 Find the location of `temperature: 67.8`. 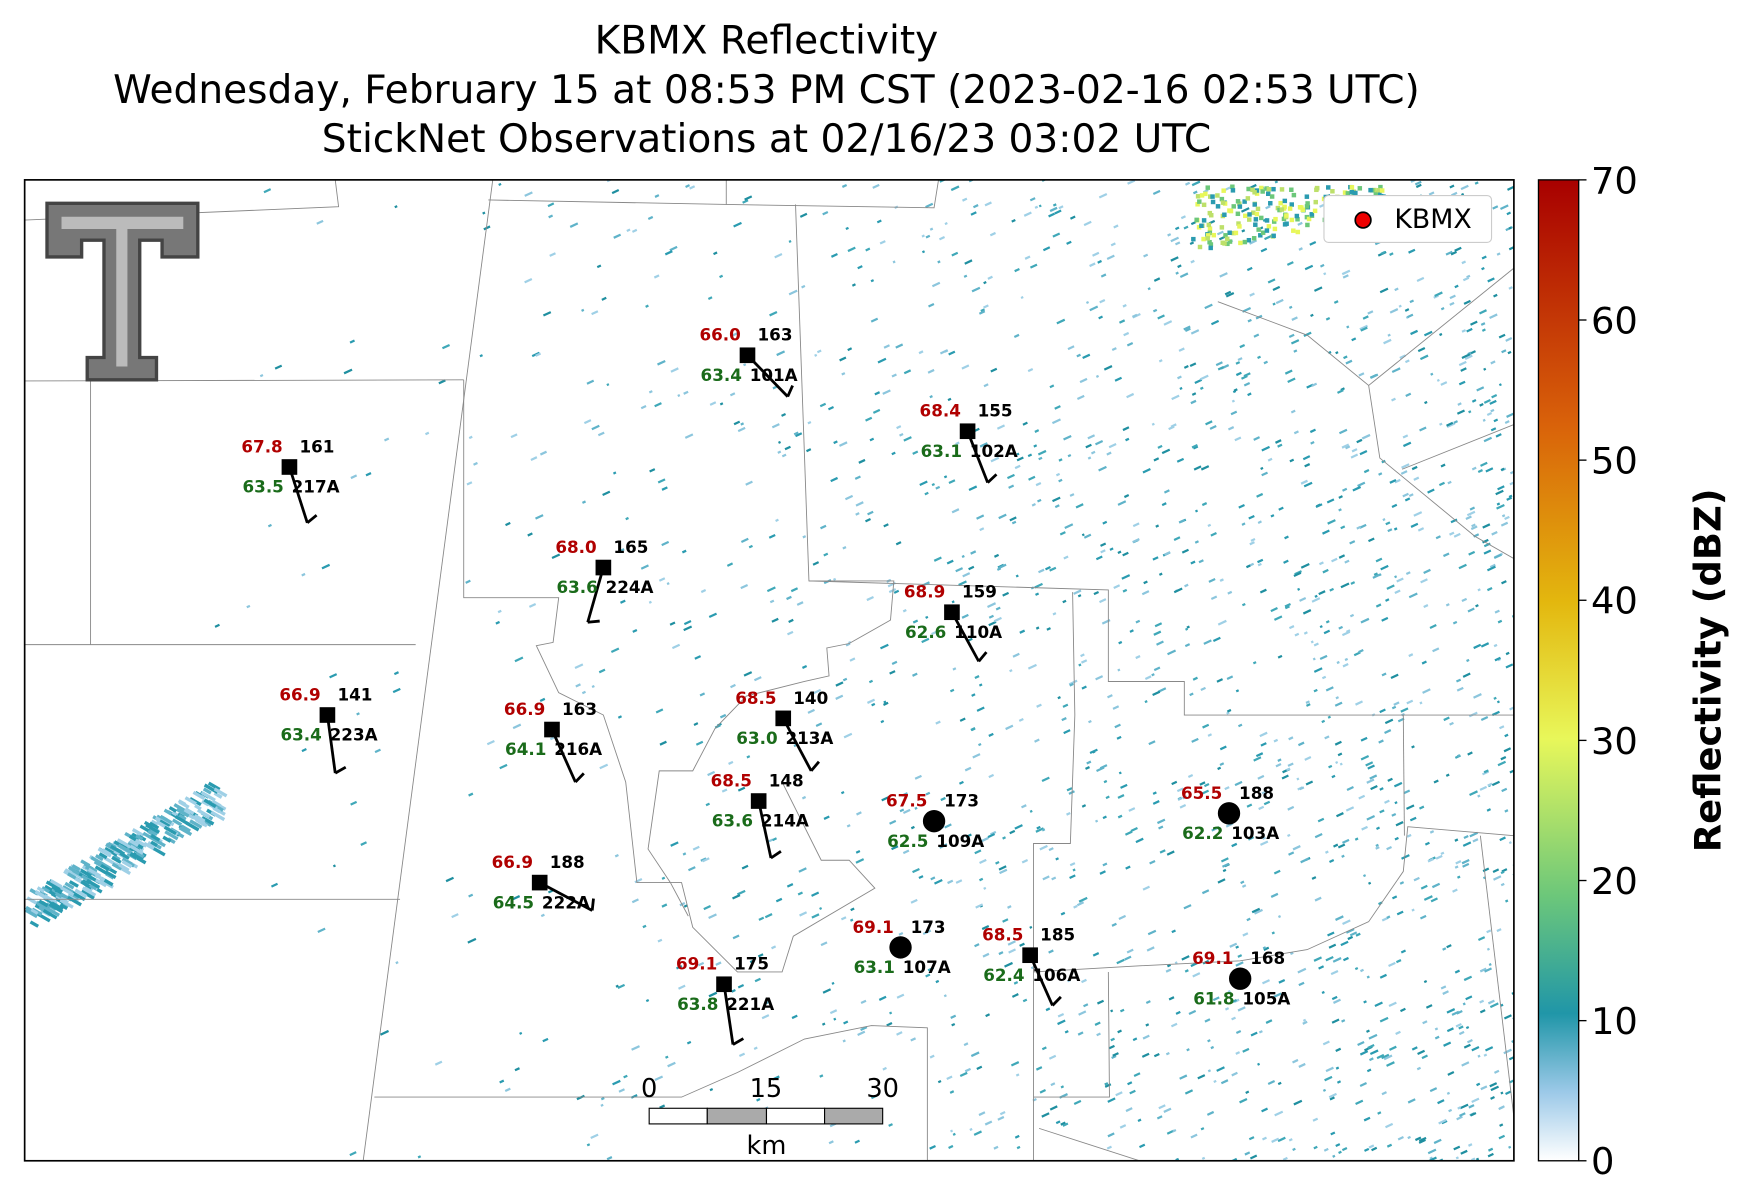

temperature: 67.8 is located at coordinates (261, 446).